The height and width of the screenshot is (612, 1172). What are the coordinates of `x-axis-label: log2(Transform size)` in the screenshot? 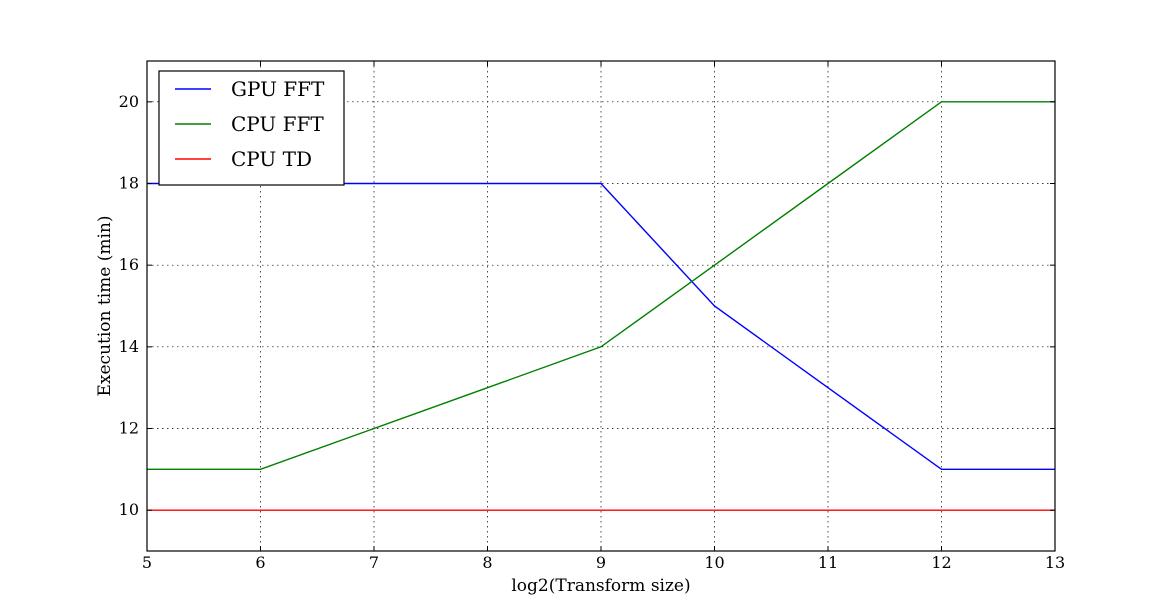 It's located at (600, 586).